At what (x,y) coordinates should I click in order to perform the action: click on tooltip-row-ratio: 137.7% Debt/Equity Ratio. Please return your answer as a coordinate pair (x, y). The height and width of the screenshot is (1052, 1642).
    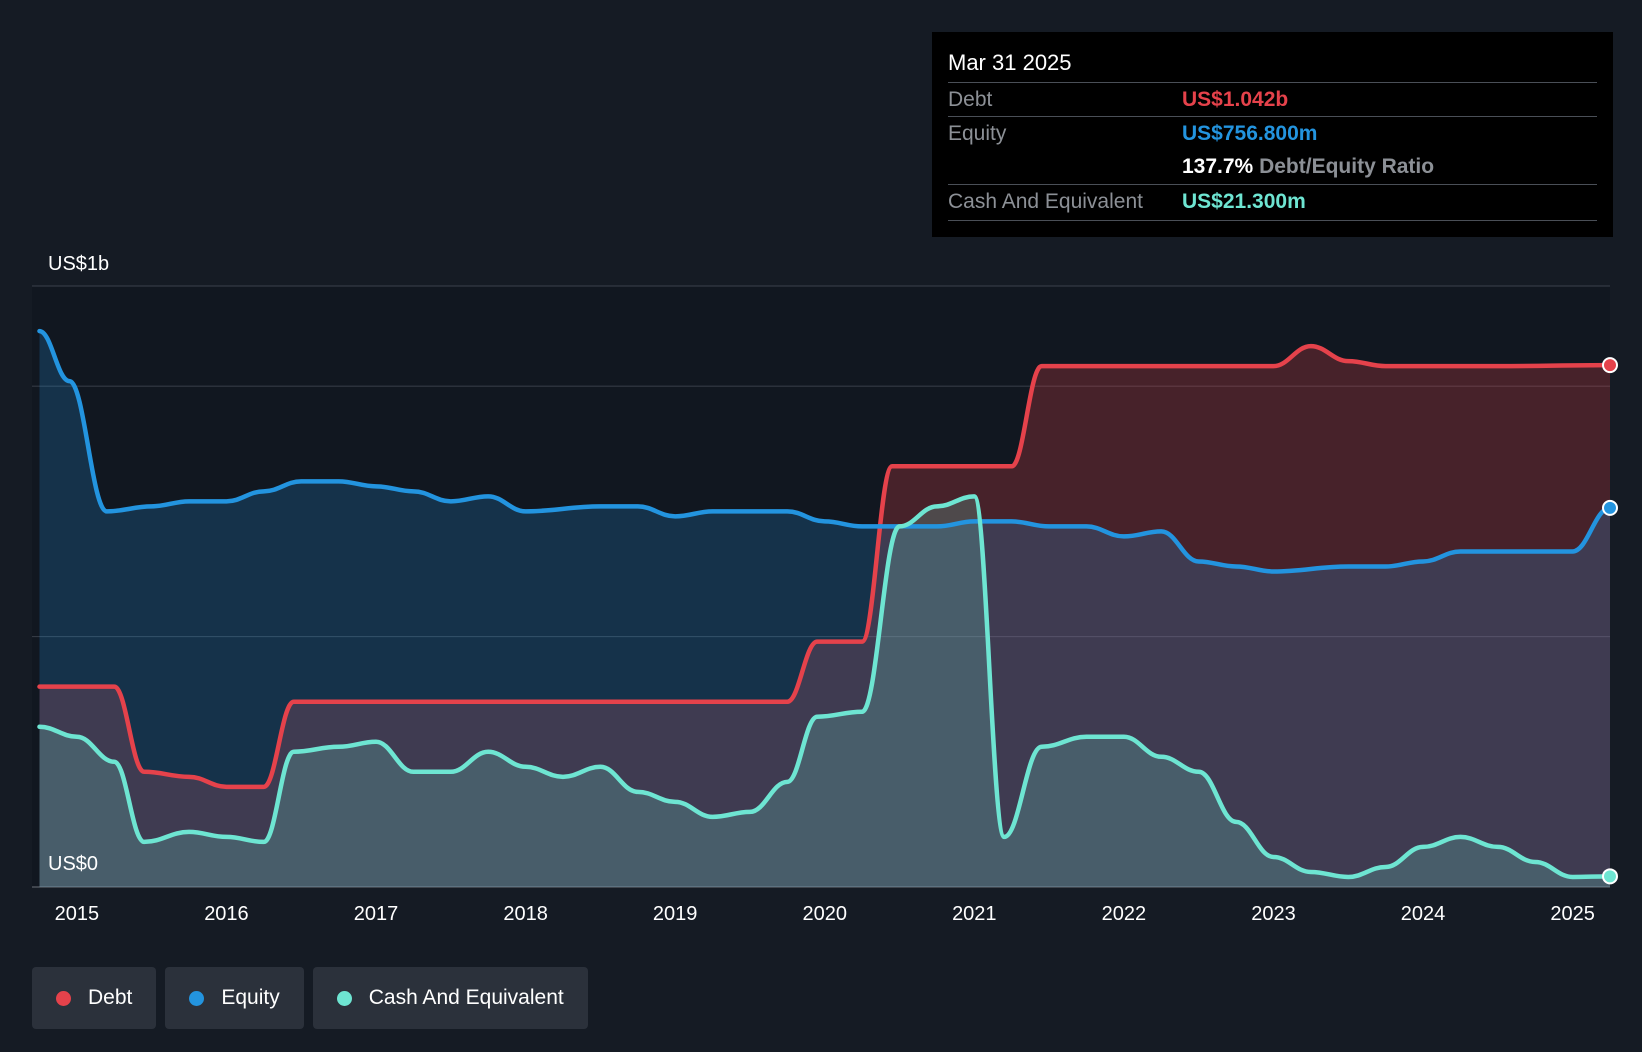
    Looking at the image, I should click on (1272, 167).